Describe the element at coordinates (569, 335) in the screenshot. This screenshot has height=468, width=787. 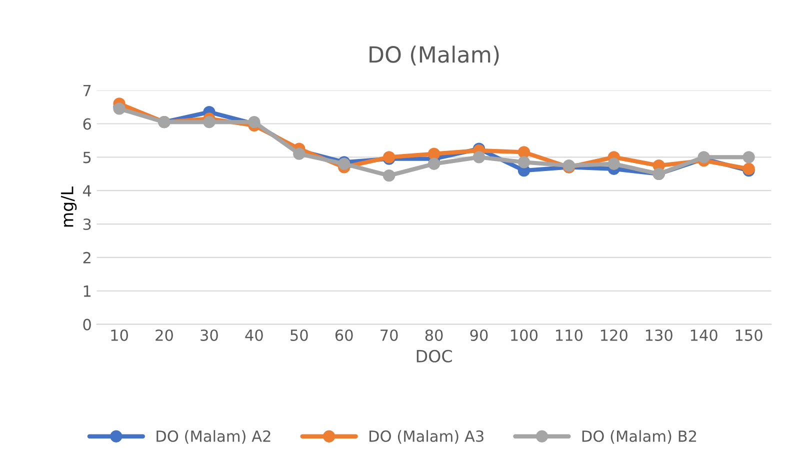
I see `x-tick-label: 110` at that location.